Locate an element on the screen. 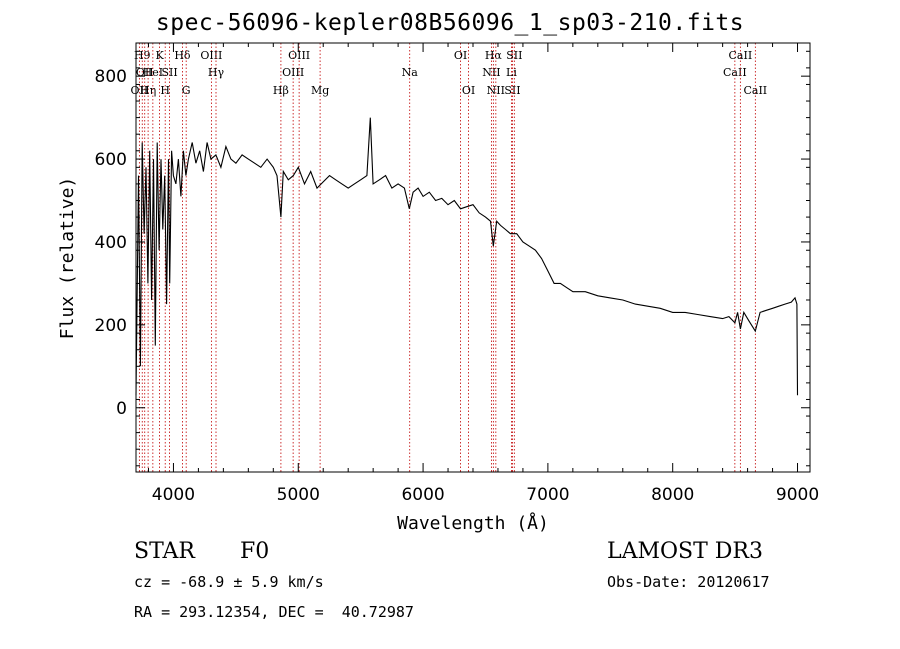 The image size is (900, 649). x-tick-label: 6000 is located at coordinates (422, 495).